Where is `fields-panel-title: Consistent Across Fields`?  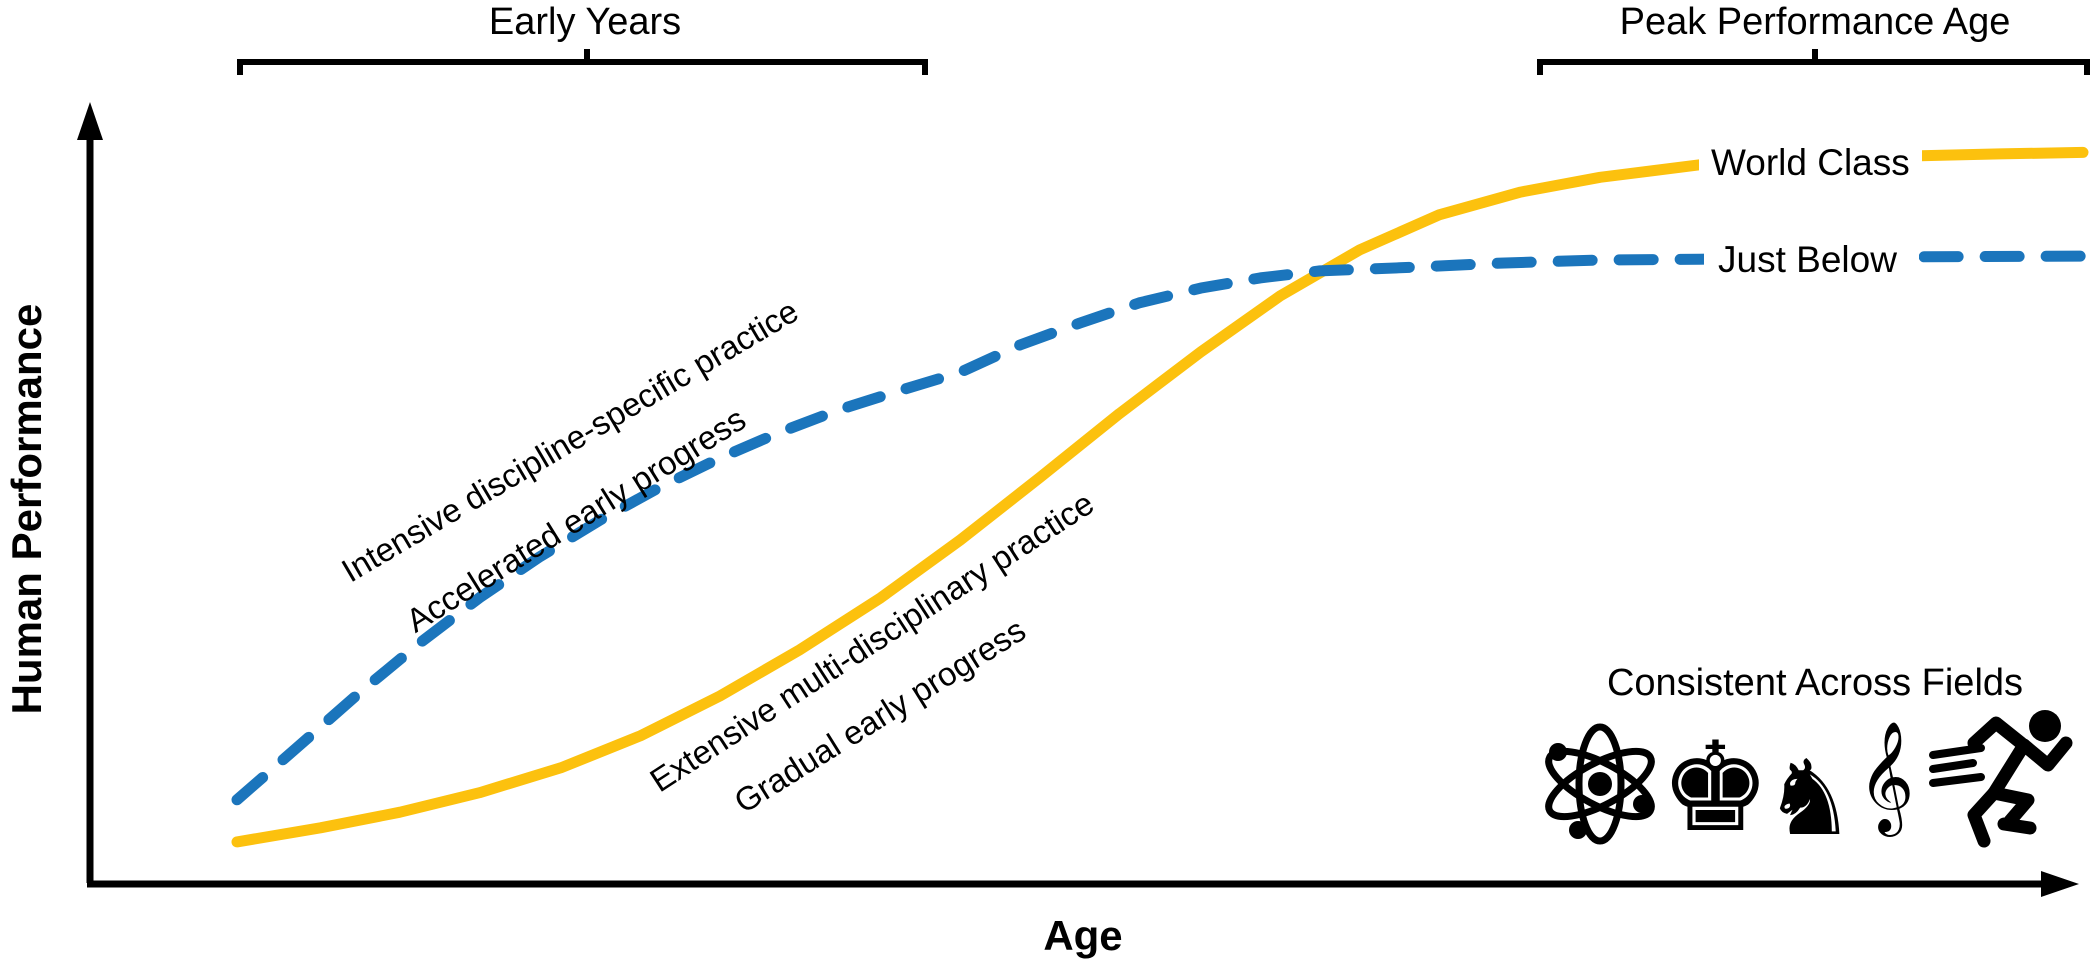 fields-panel-title: Consistent Across Fields is located at coordinates (1815, 683).